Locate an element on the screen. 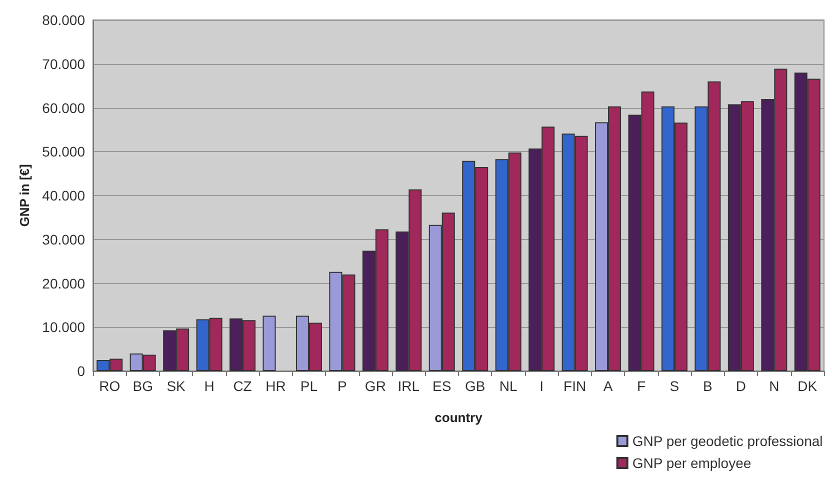  bar is located at coordinates (269, 343).